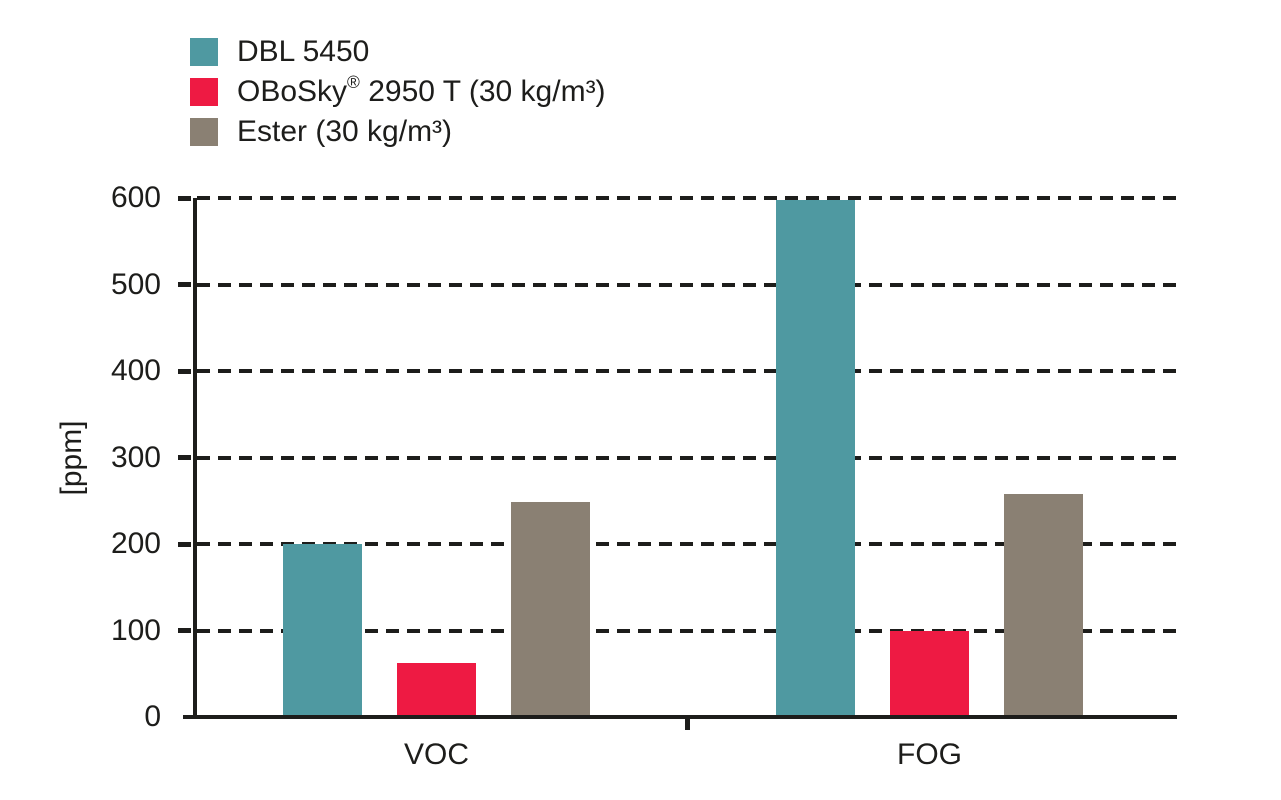 Image resolution: width=1281 pixels, height=800 pixels. Describe the element at coordinates (680, 717) in the screenshot. I see `x-axis-line` at that location.